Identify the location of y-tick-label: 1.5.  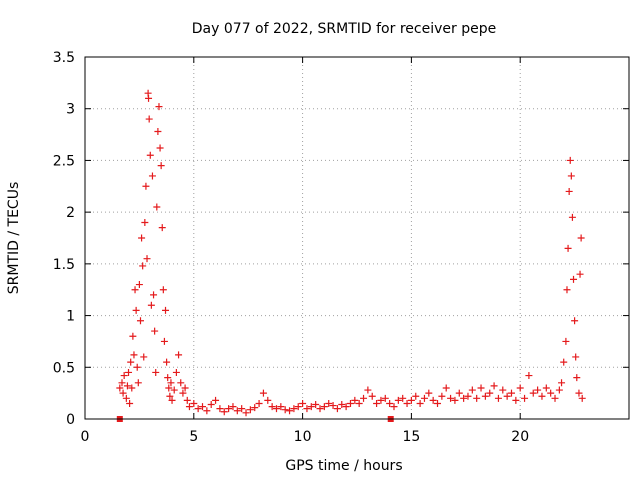
(64, 265).